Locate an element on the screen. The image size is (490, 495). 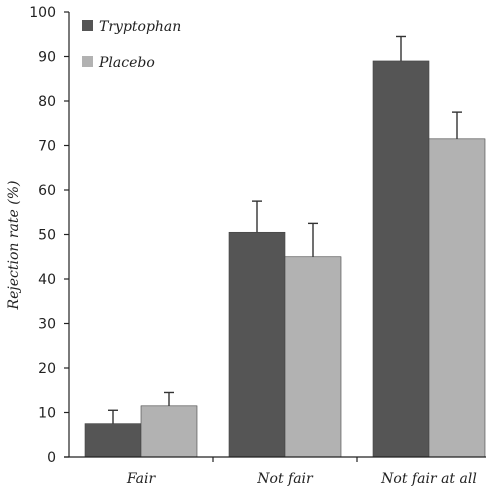
legend-label-tryptophan: Tryptophan is located at coordinates (140, 27).